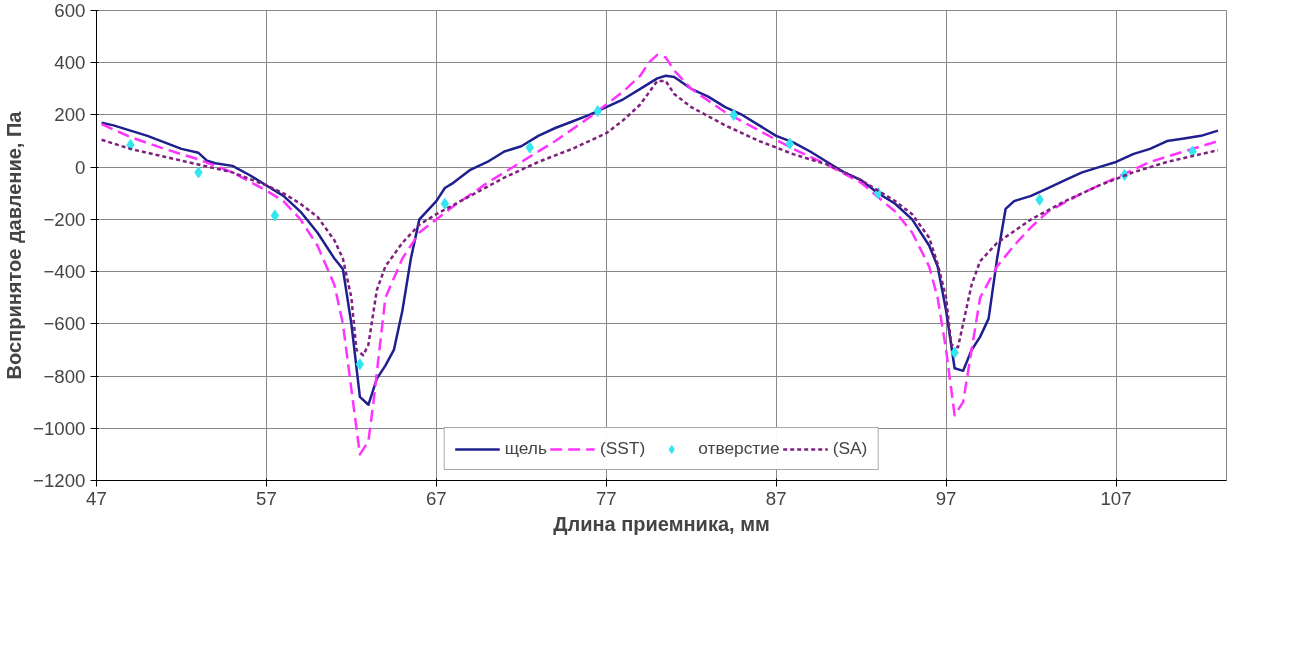 Image resolution: width=1301 pixels, height=657 pixels. Describe the element at coordinates (80, 167) in the screenshot. I see `y-tick-label: 0` at that location.